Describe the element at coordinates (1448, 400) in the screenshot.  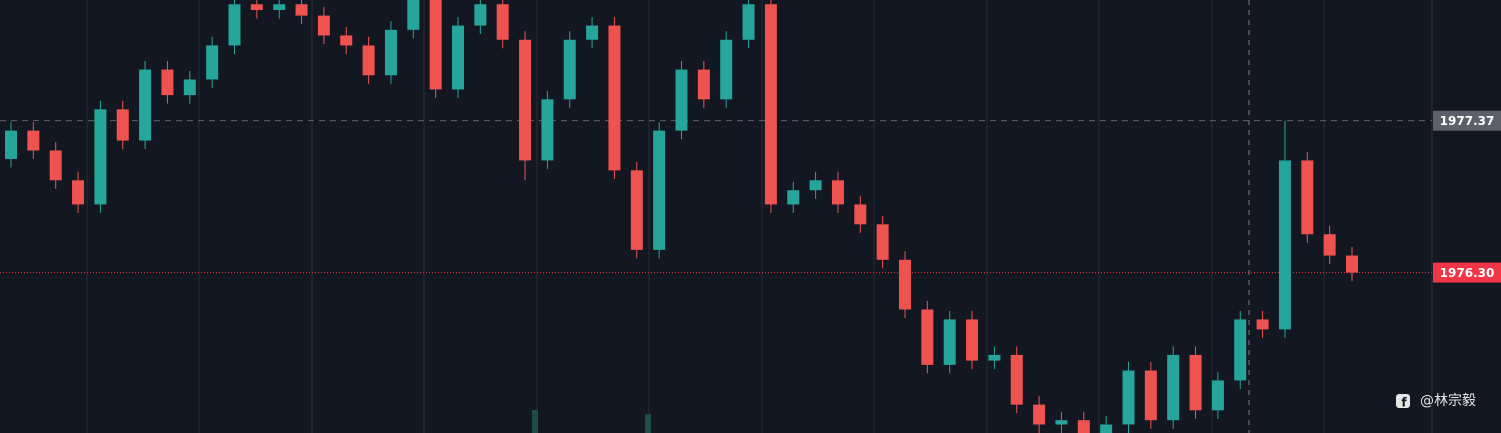
I see `watermark-text: @林宗毅` at that location.